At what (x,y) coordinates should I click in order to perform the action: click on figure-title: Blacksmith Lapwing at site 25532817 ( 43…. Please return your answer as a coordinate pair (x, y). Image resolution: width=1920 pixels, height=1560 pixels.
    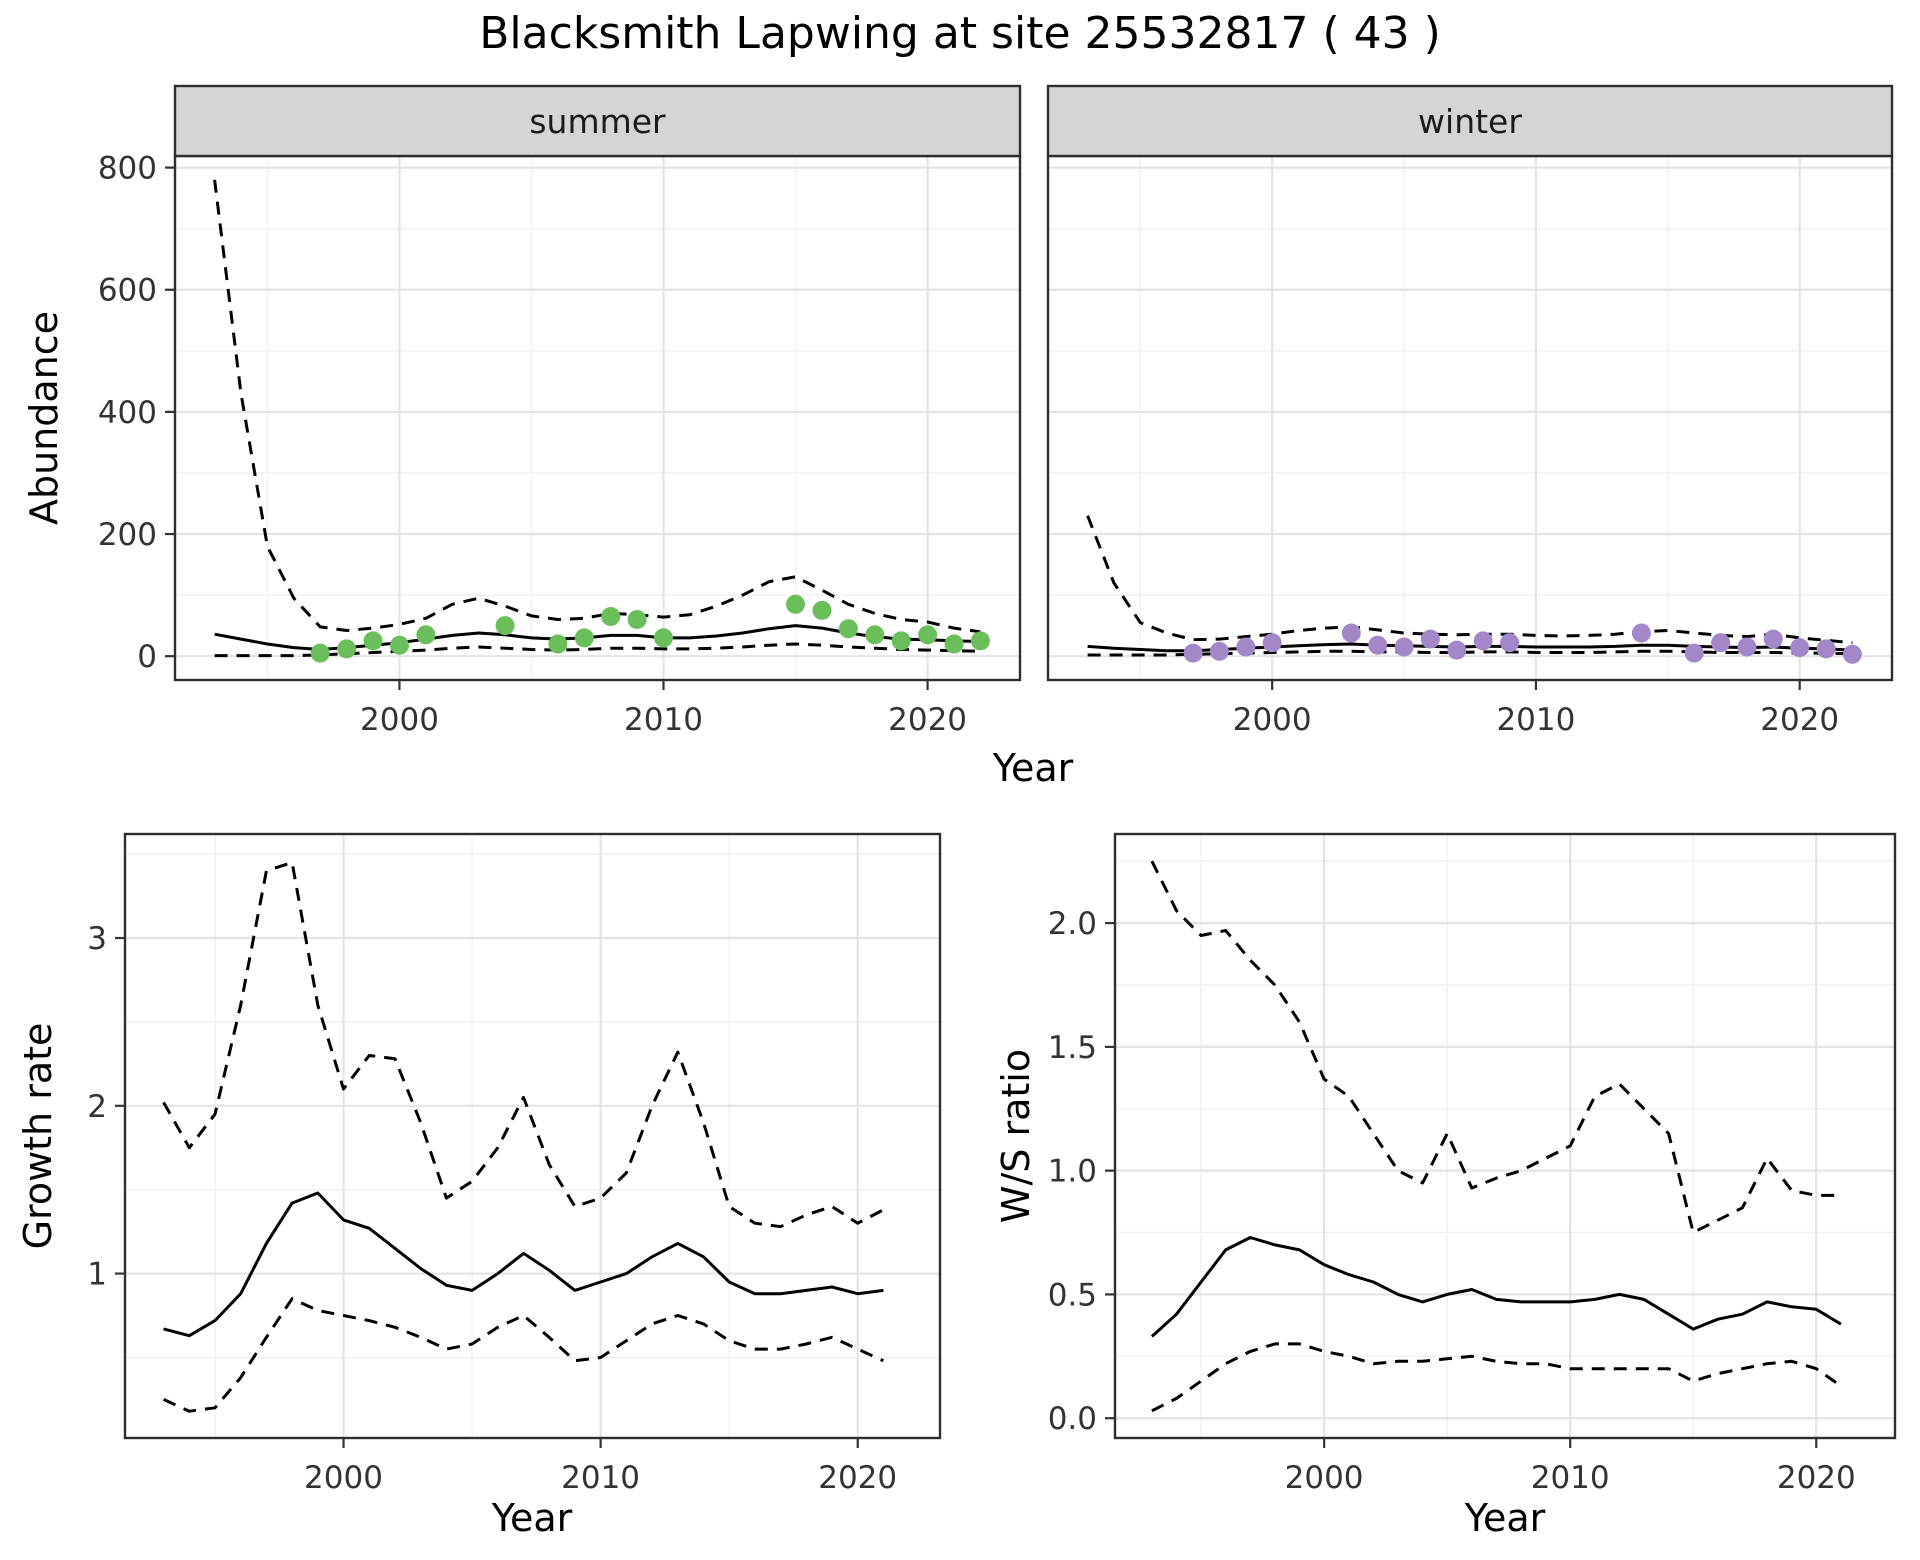
    Looking at the image, I should click on (960, 33).